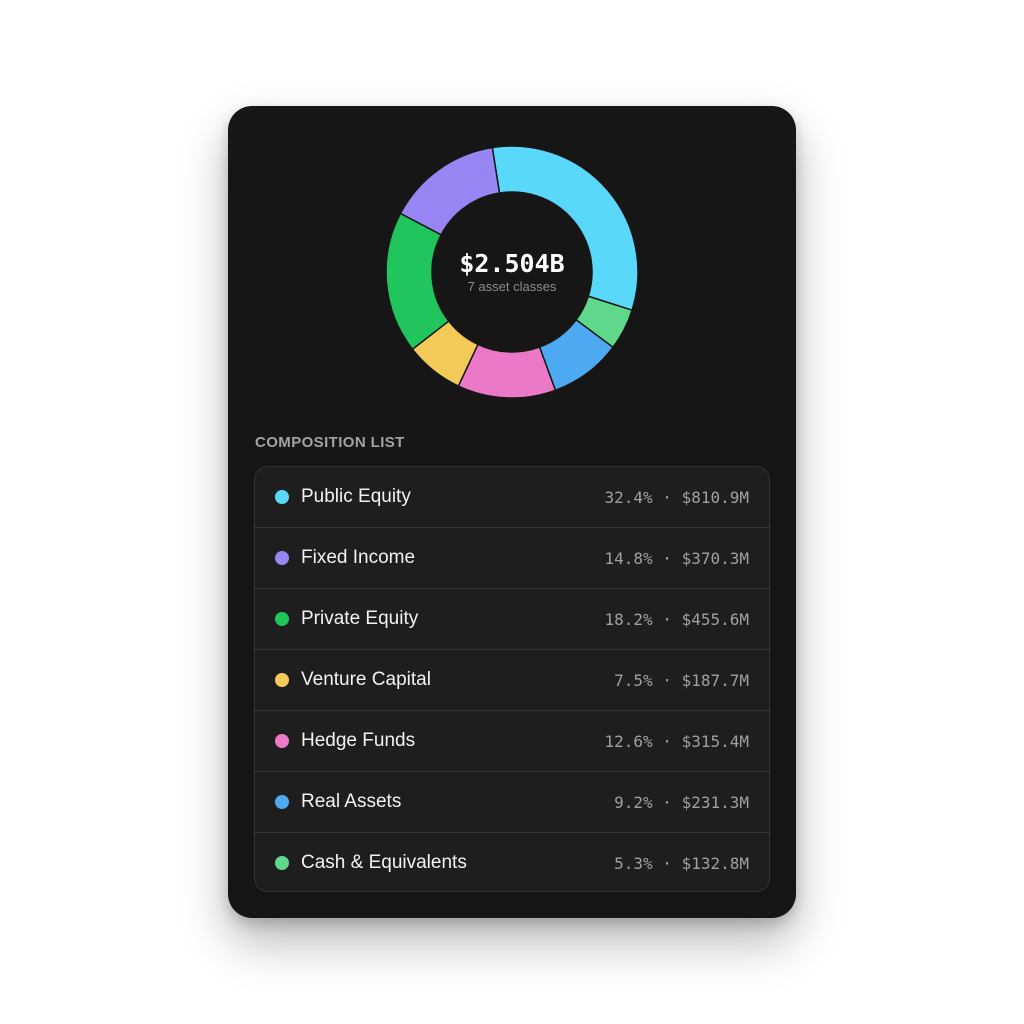  What do you see at coordinates (384, 862) in the screenshot?
I see `asset-class-name: Cash & Equivalents` at bounding box center [384, 862].